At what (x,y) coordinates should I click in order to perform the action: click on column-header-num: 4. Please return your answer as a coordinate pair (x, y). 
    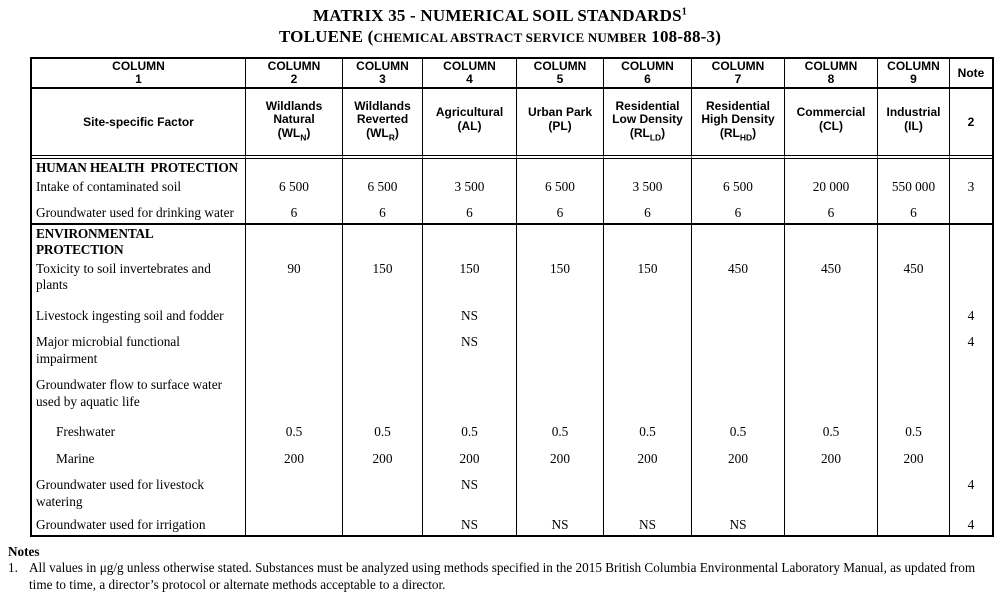
    Looking at the image, I should click on (469, 79).